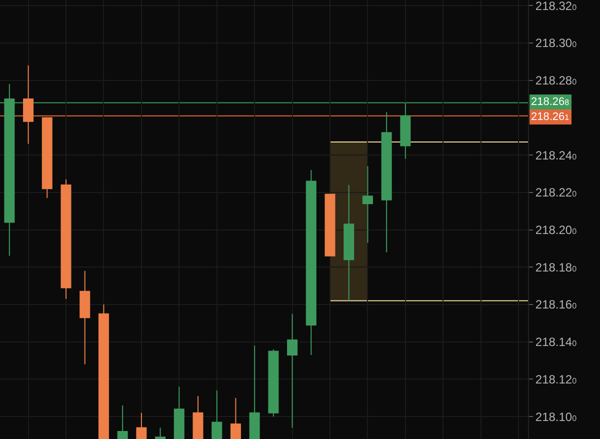 Image resolution: width=600 pixels, height=439 pixels. What do you see at coordinates (556, 155) in the screenshot?
I see `y-tick-label: 218.240` at bounding box center [556, 155].